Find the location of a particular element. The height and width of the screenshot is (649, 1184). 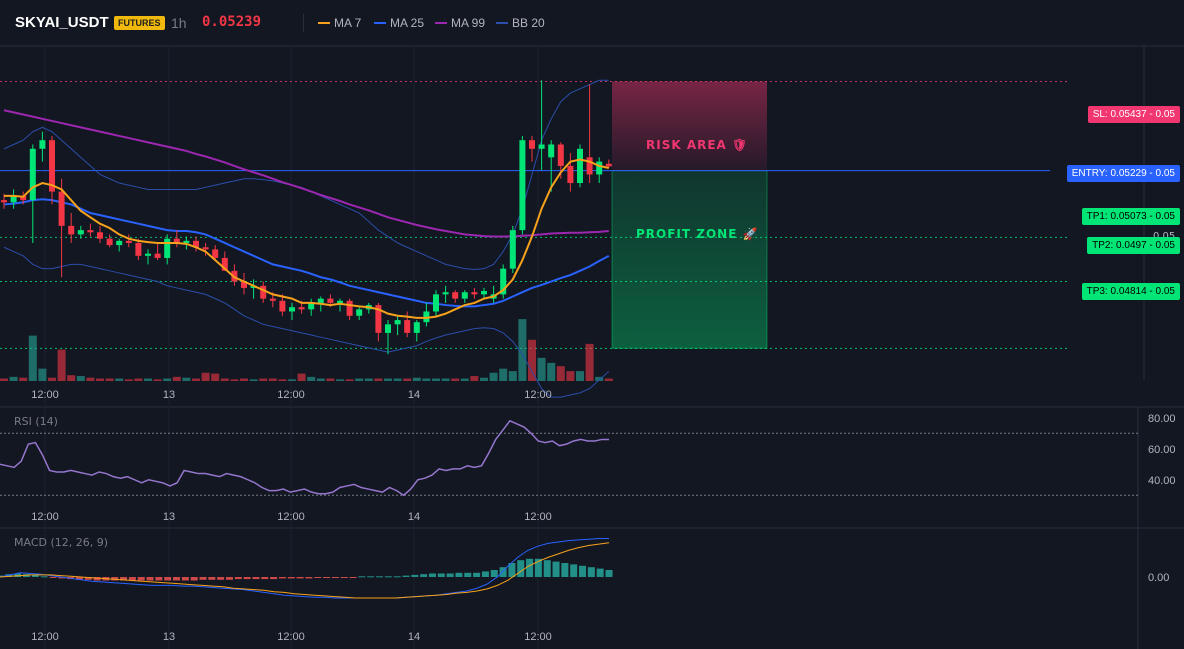

ma7-line is located at coordinates (307, 238).